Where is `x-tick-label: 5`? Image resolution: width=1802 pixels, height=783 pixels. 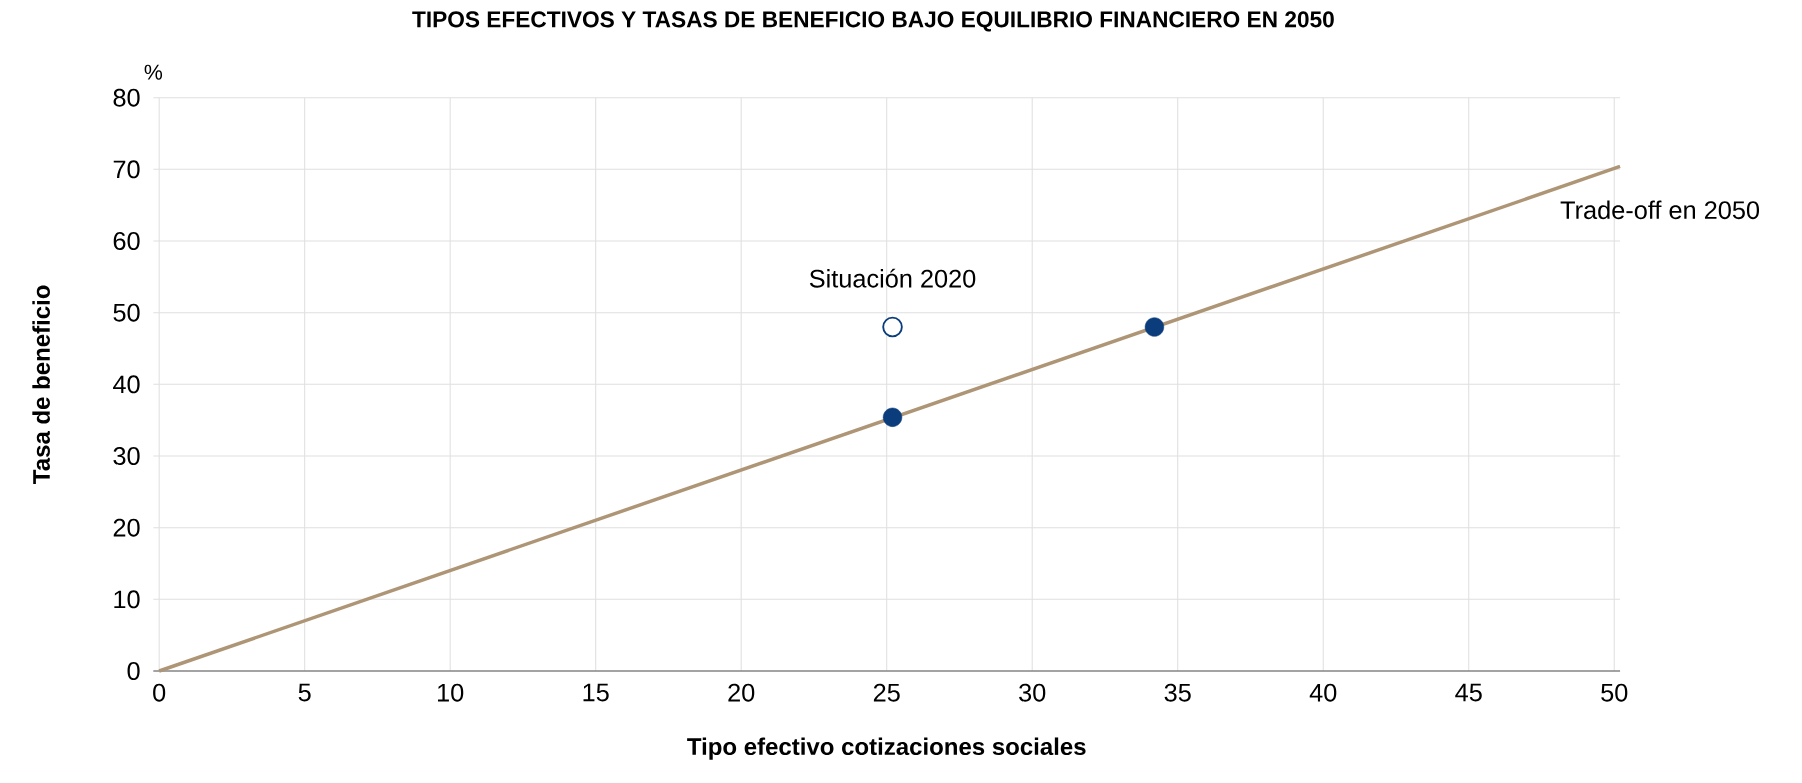 x-tick-label: 5 is located at coordinates (304, 692).